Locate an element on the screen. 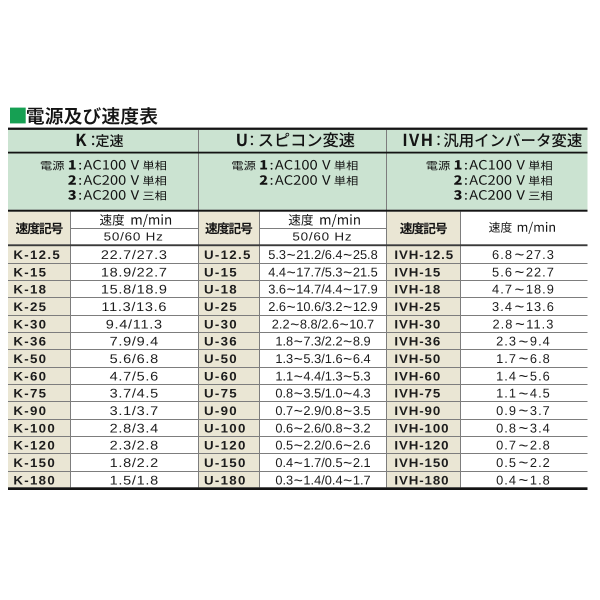 The width and height of the screenshot is (600, 600). svg-text:0.4~1.8: 0.4~ 1.8 is located at coordinates (523, 480).